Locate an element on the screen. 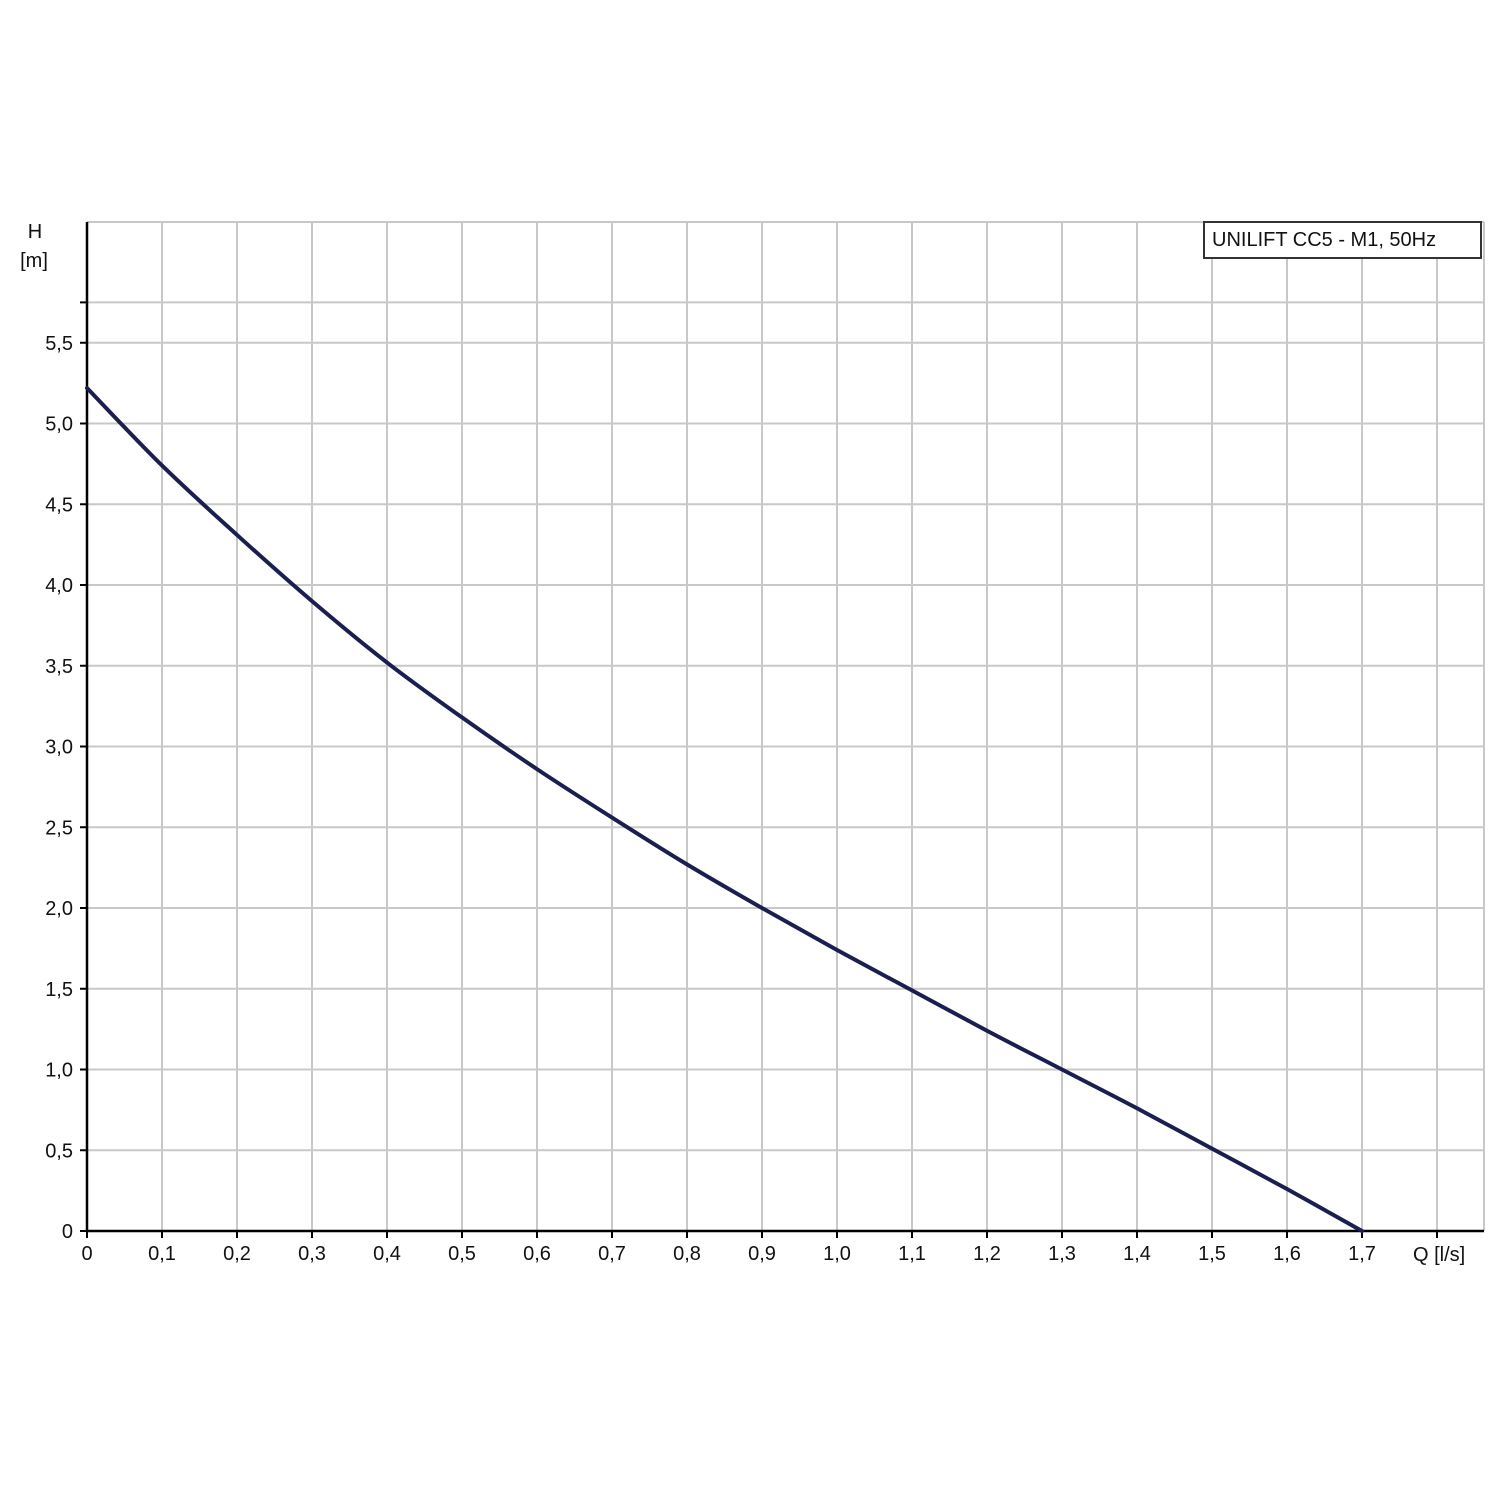  y-tick-label: 1,5 is located at coordinates (59, 990).